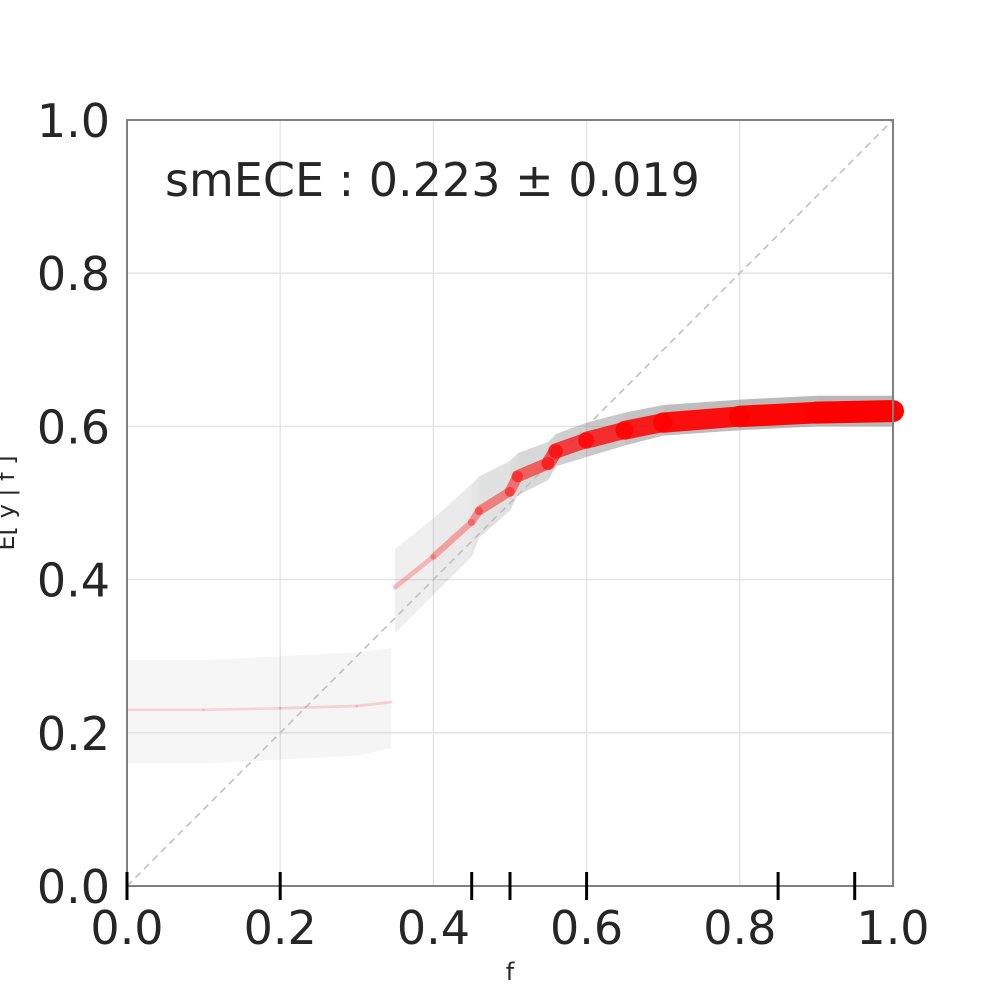  What do you see at coordinates (73, 121) in the screenshot?
I see `y-tick-label-5: 1.0` at bounding box center [73, 121].